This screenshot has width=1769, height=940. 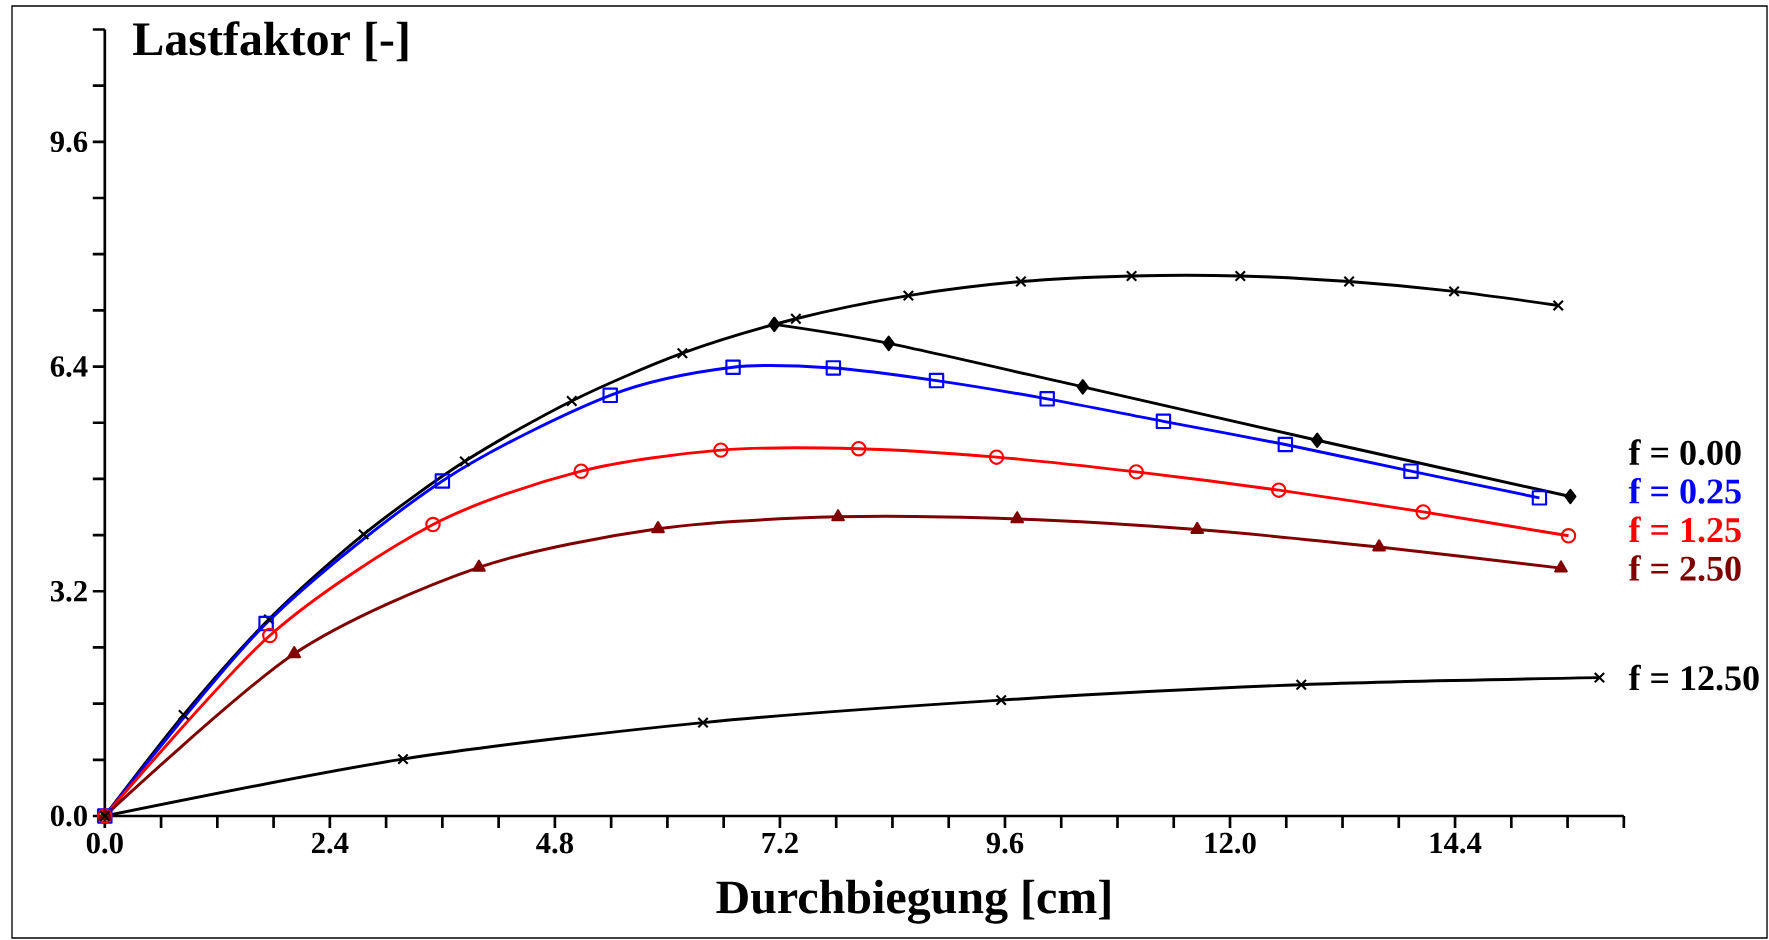 What do you see at coordinates (68, 591) in the screenshot?
I see `y-tick-label: 3.2` at bounding box center [68, 591].